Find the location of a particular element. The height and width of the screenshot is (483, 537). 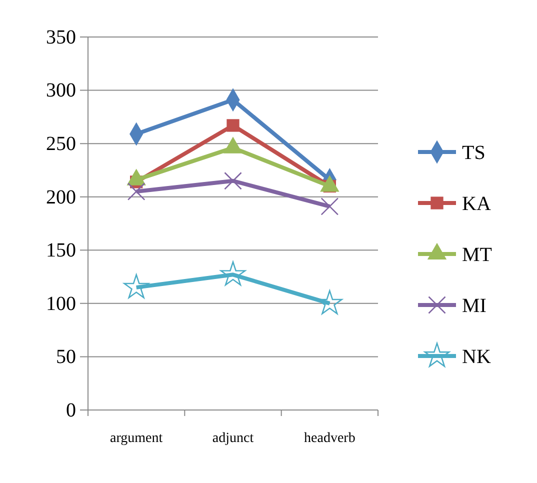

legend-label: NK is located at coordinates (477, 357).